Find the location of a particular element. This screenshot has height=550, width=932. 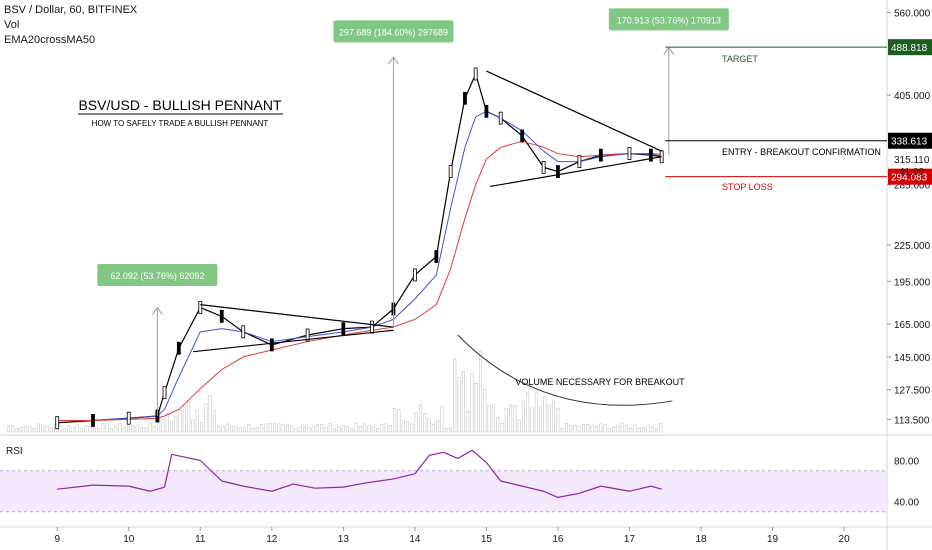

price-tick-label: 405.000 is located at coordinates (912, 96).